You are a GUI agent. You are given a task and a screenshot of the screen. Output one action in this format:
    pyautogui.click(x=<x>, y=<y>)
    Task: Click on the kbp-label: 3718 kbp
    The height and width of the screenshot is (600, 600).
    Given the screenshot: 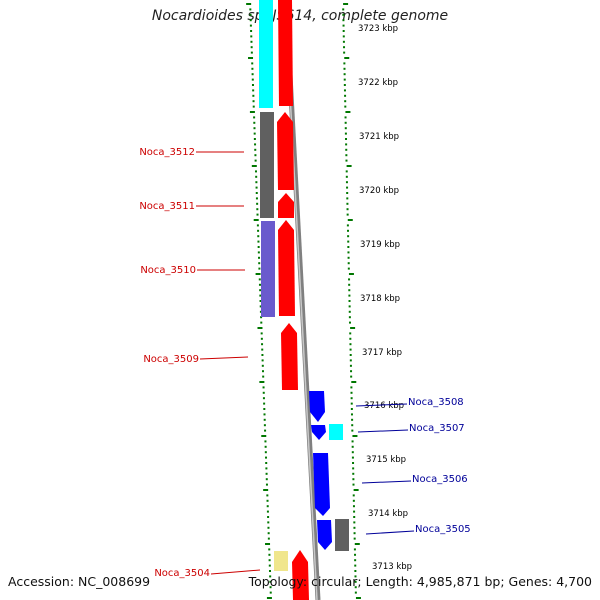 What is the action you would take?
    pyautogui.click(x=380, y=299)
    